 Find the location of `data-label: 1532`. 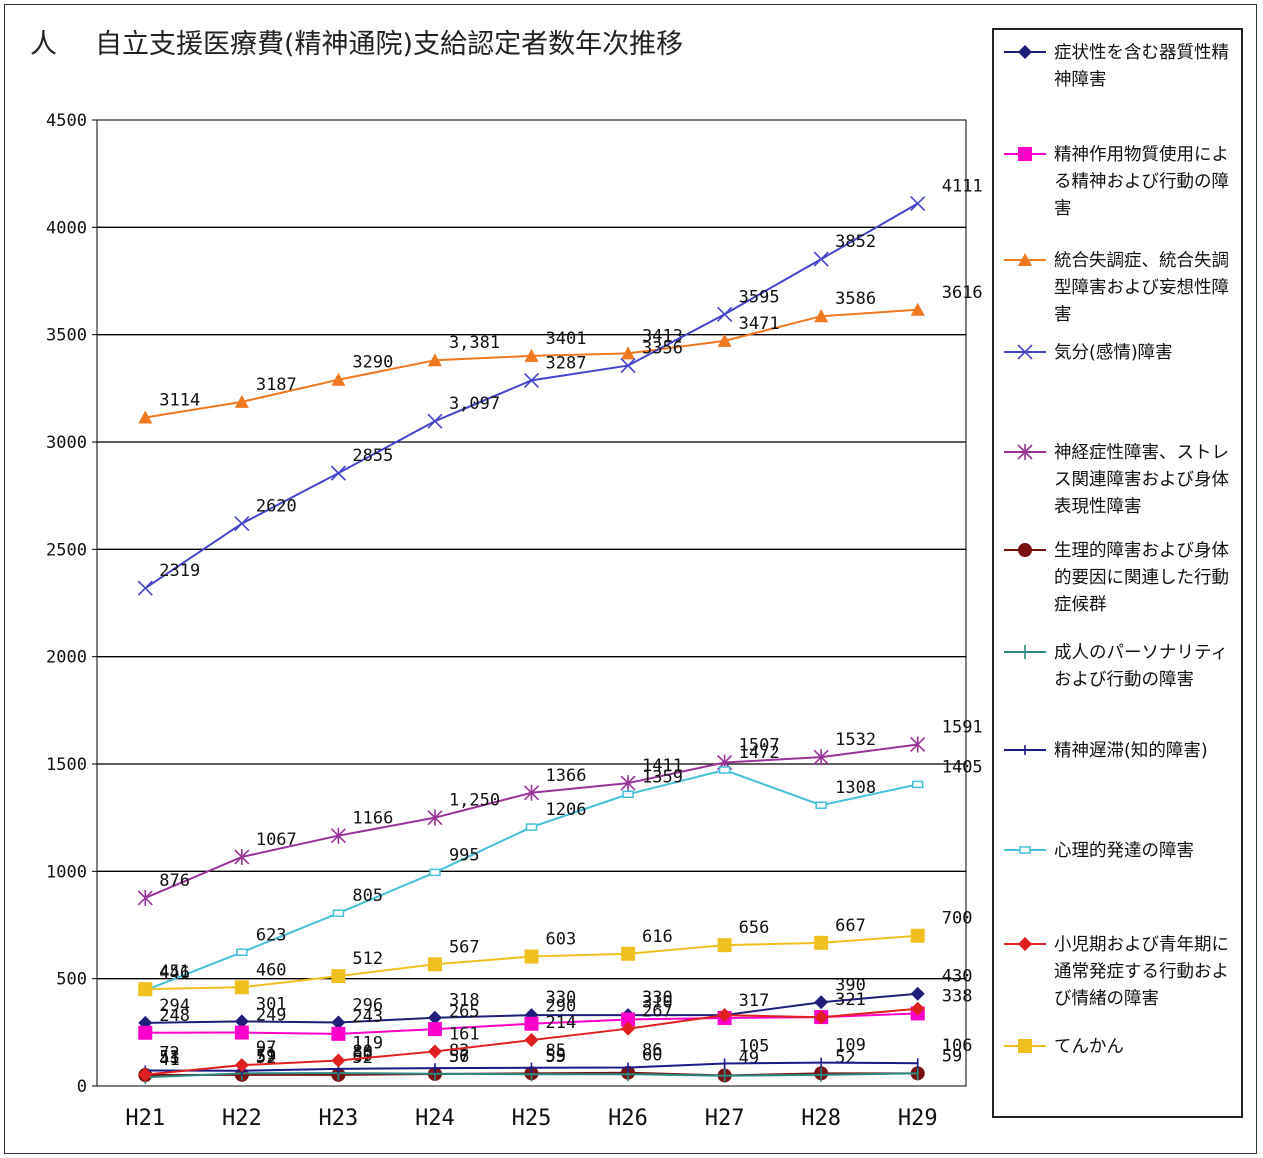

data-label: 1532 is located at coordinates (855, 740).